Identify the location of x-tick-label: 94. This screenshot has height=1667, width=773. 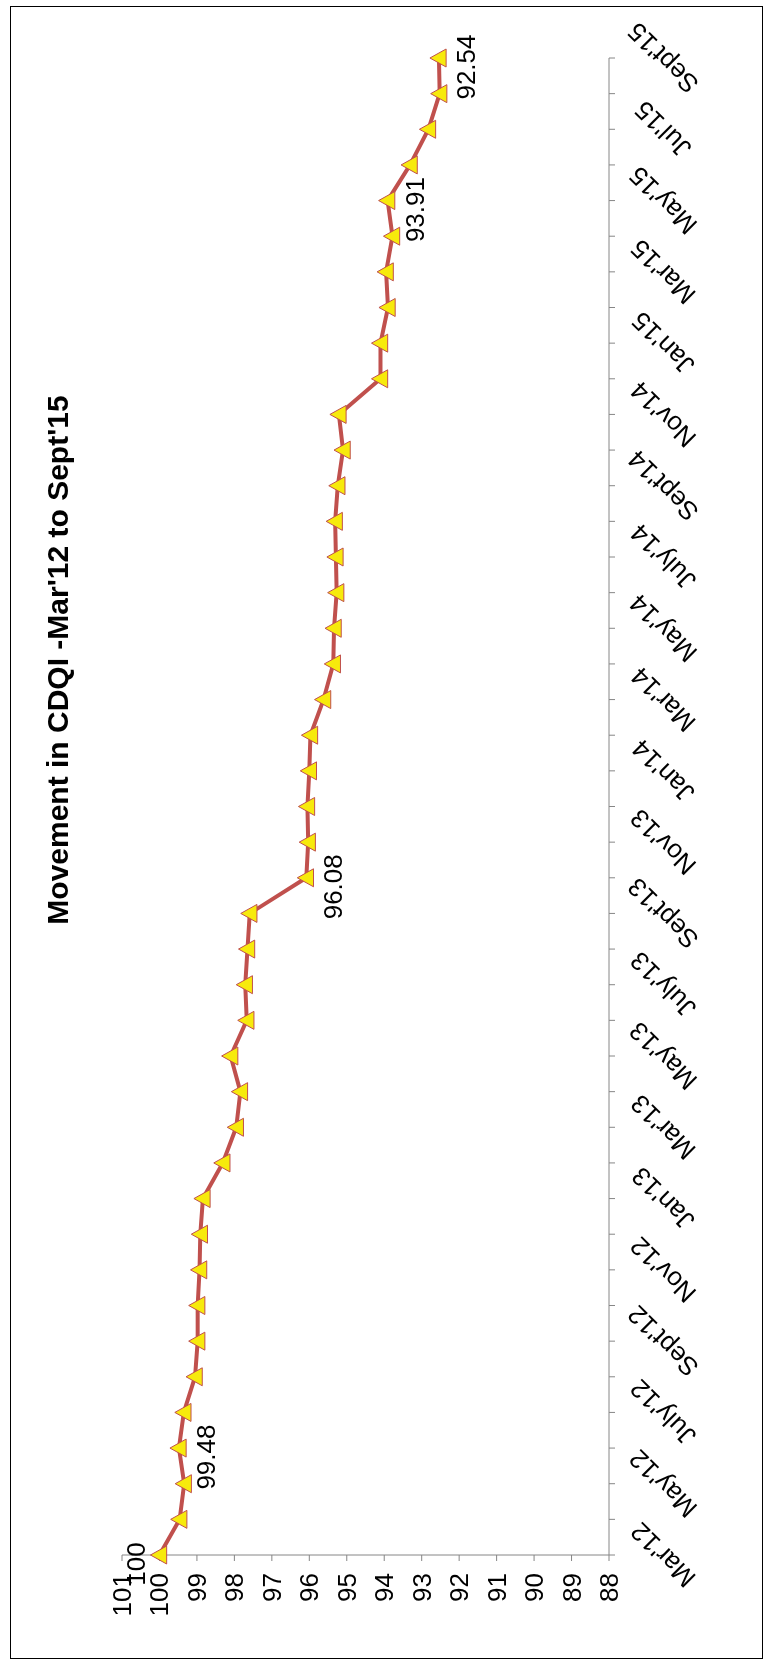
(384, 1587).